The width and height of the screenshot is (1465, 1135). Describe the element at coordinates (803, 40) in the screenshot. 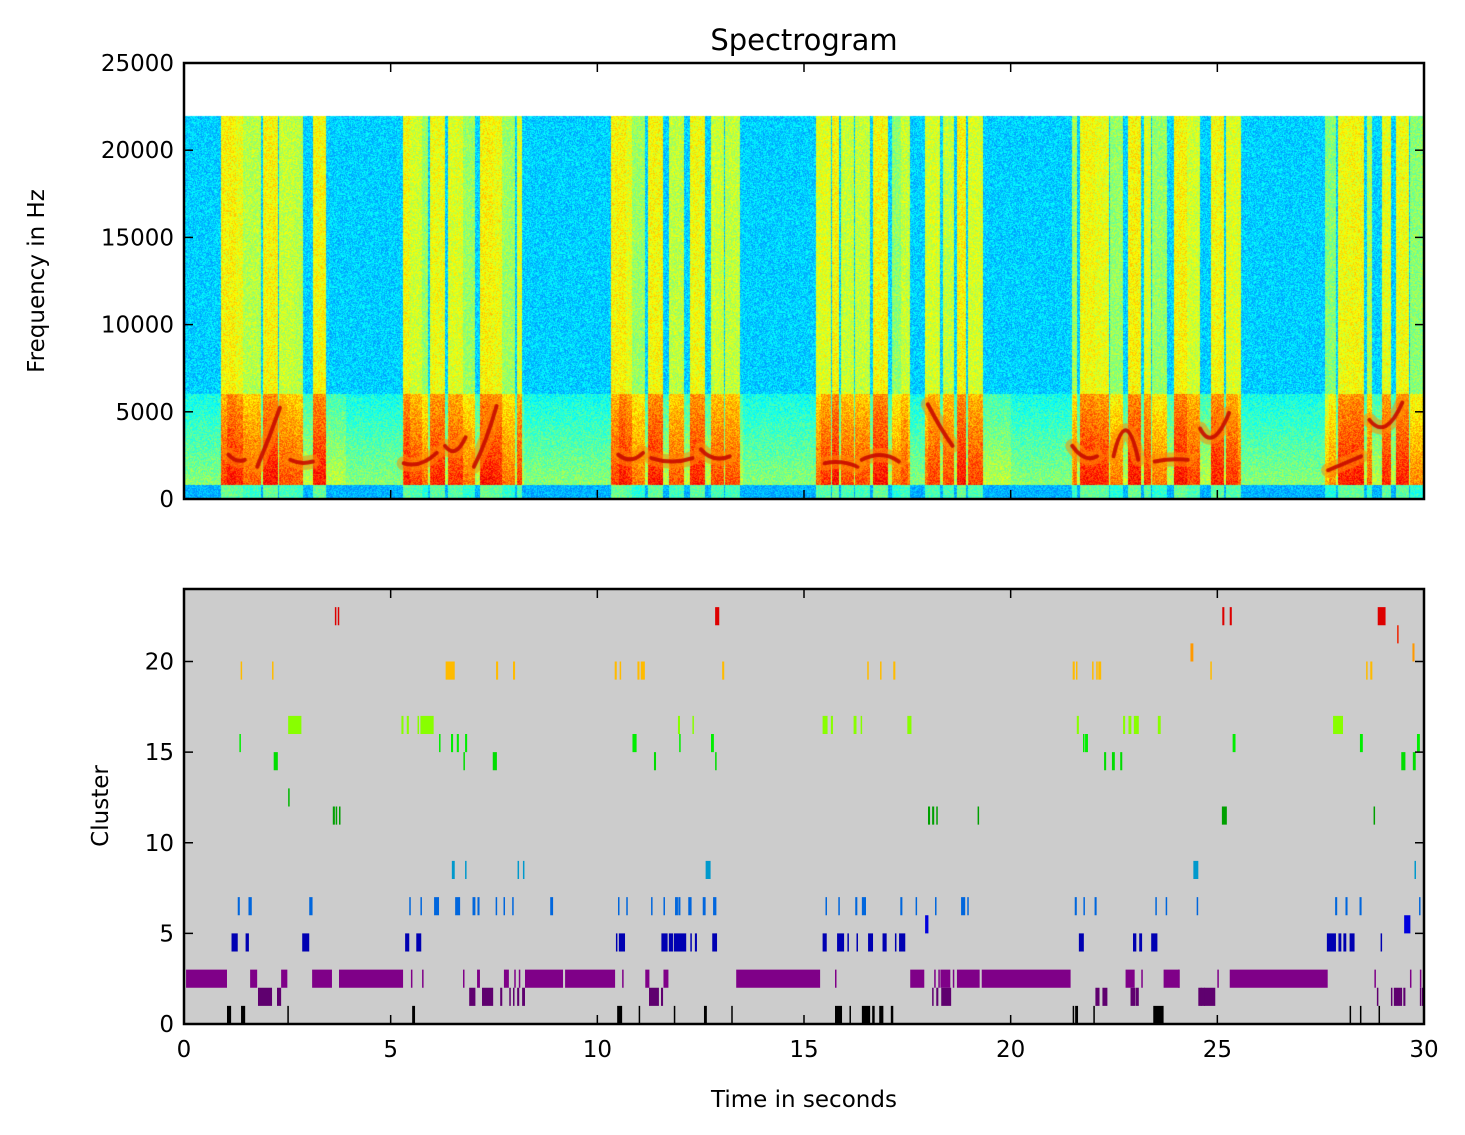

I see `spectrogram-title: Spectrogram` at that location.